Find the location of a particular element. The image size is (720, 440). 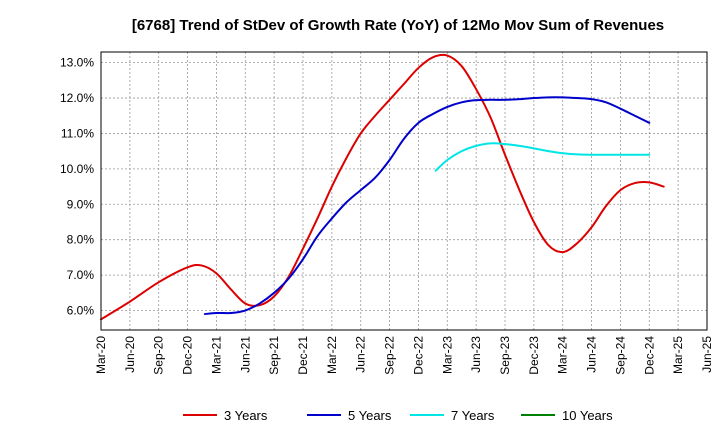

y-axis: 6.0% 7.0% 8.0% 9.0% 10.0% 11.0% 12.0% 13.0% is located at coordinates (77, 187).